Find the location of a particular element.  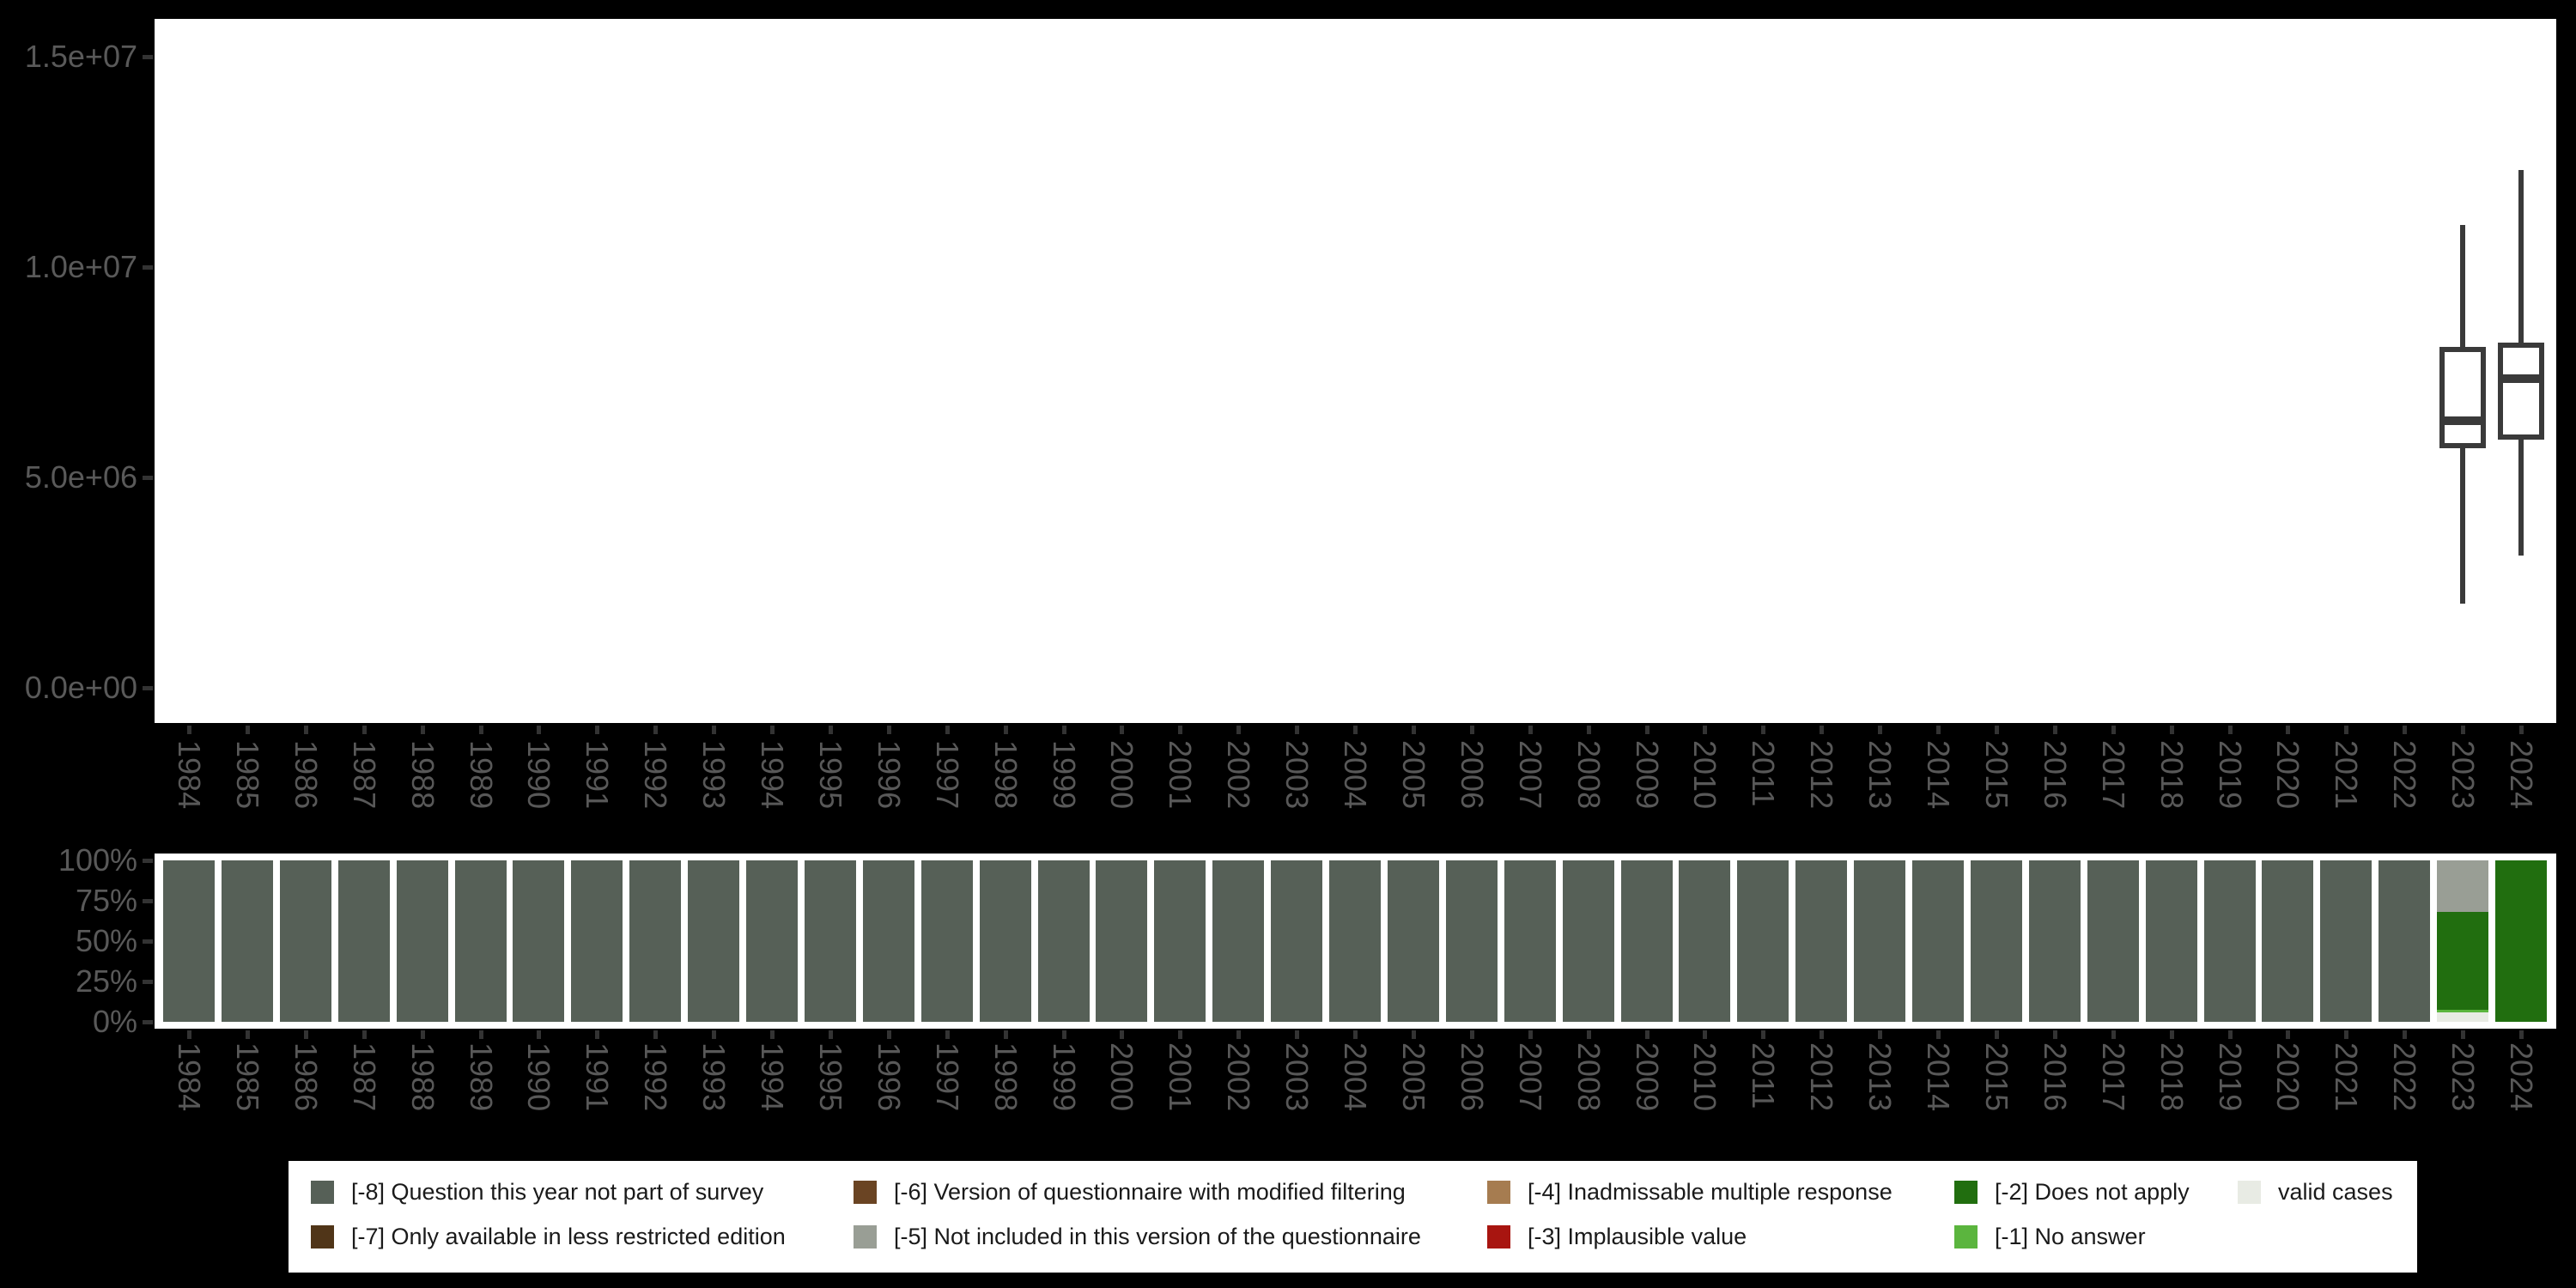

boxplot-x-tick-label: 2021 is located at coordinates (2347, 775).